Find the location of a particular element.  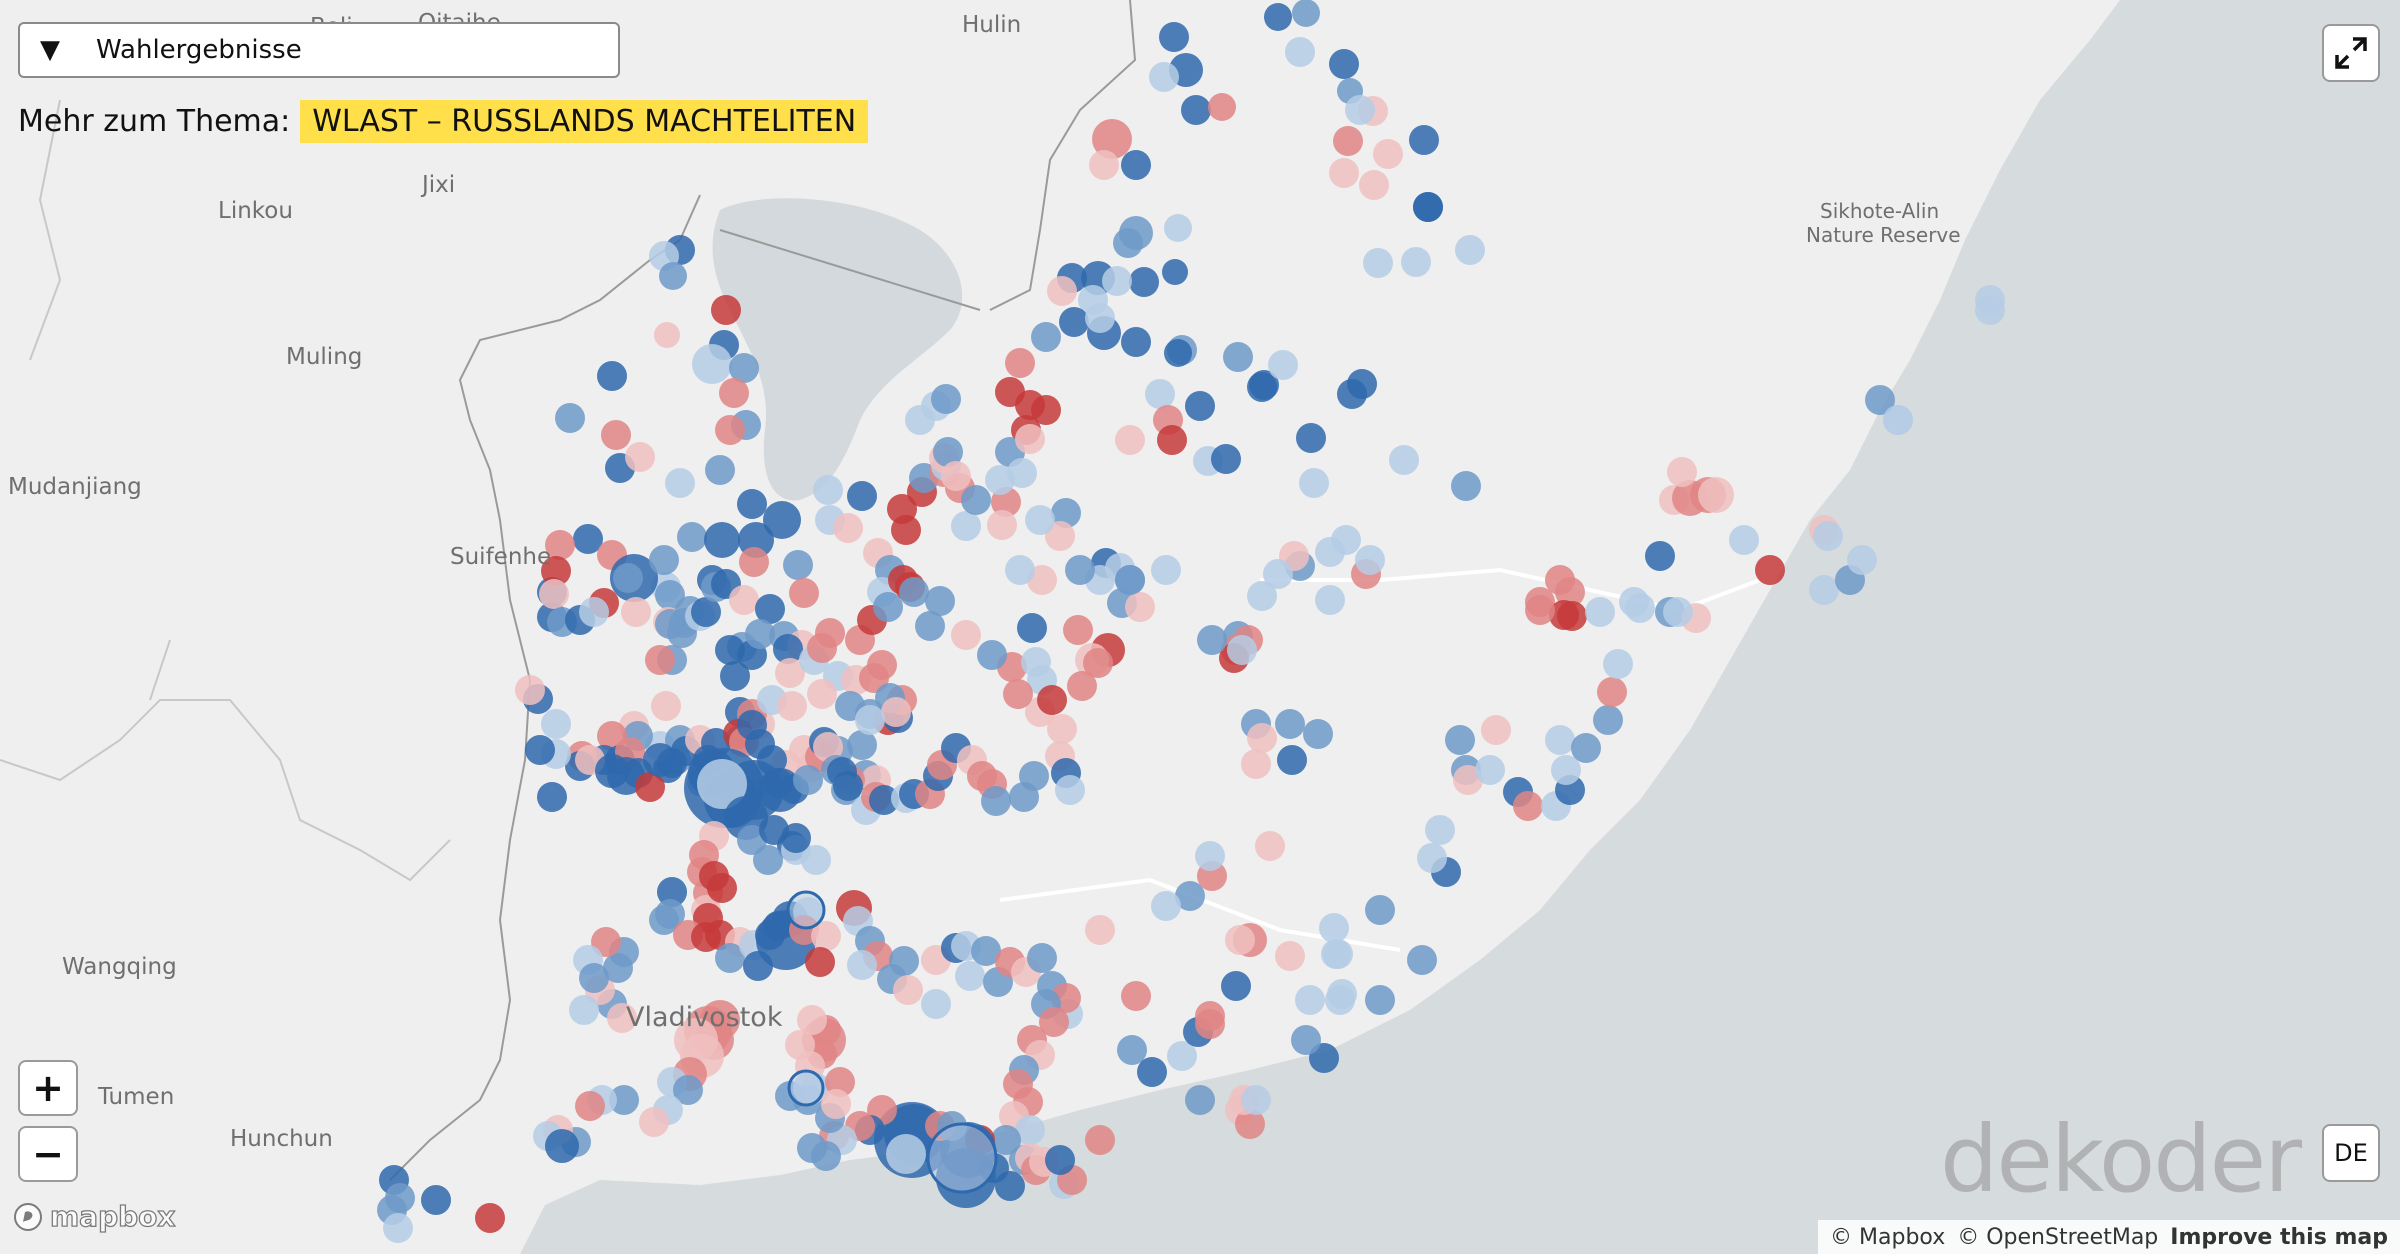

attribution-osm: © OpenStreetMap is located at coordinates (2058, 1237).